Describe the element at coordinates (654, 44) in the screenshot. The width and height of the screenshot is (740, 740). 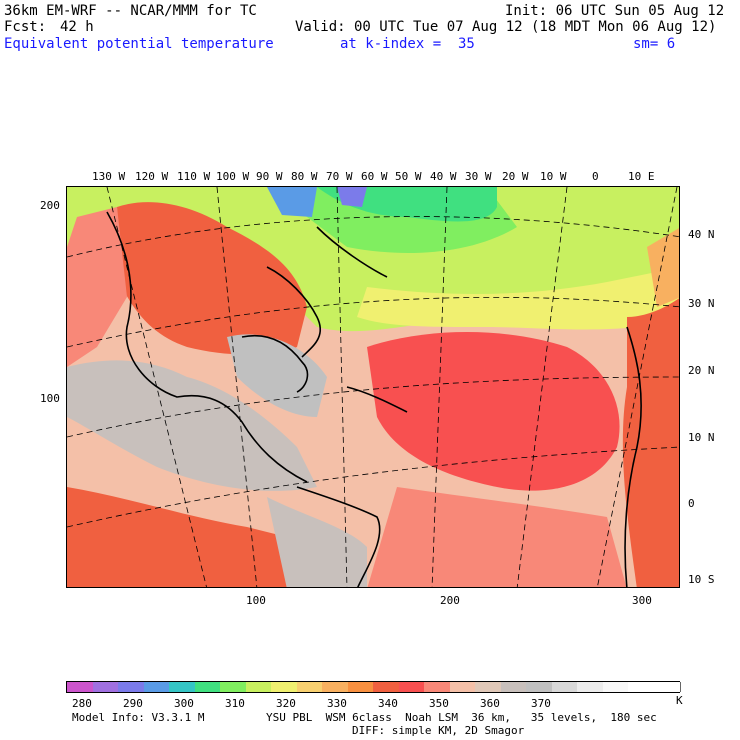
I see `smoothing-label: sm= 6` at that location.